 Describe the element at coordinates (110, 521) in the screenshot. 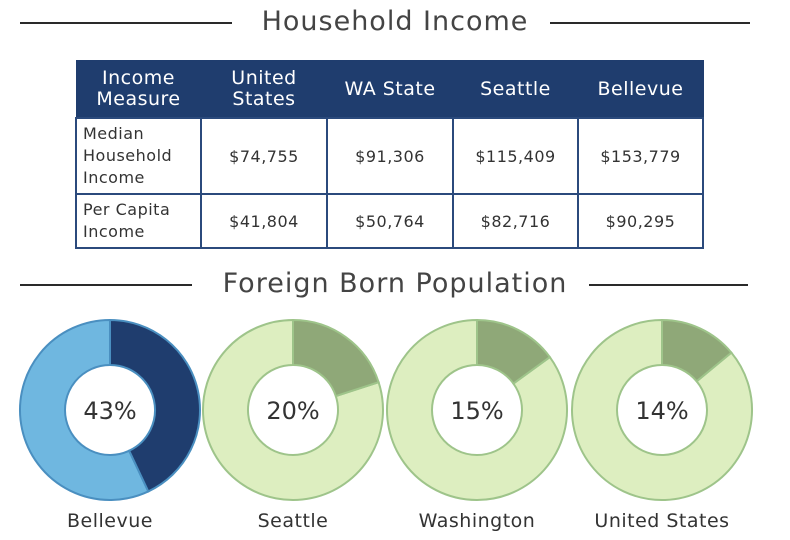

I see `donut-category-label: Bellevue` at that location.